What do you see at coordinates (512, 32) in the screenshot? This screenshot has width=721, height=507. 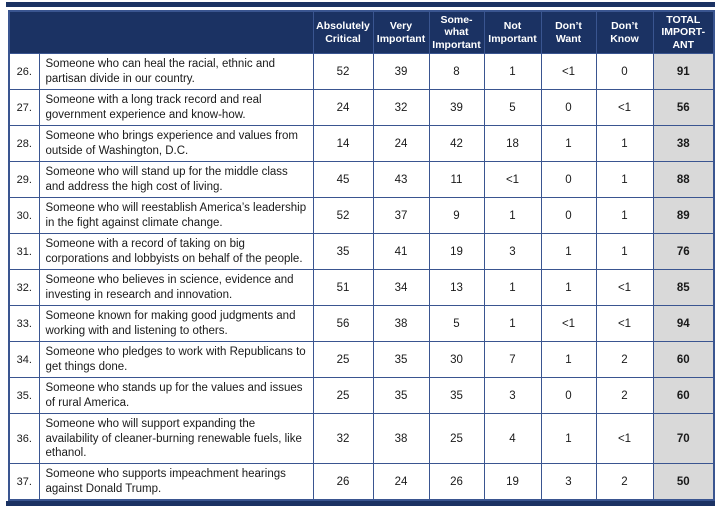 I see `header-not-important: Not Important` at bounding box center [512, 32].